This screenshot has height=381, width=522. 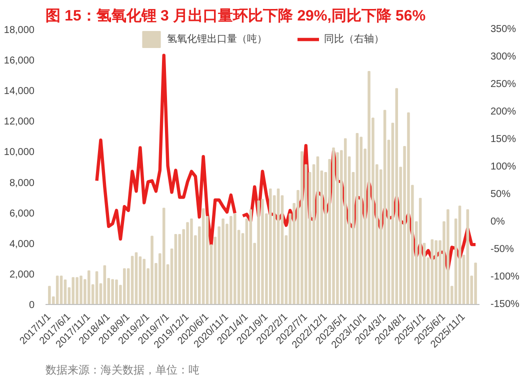 I want to click on y2-tick-label: 100%, so click(x=503, y=167).